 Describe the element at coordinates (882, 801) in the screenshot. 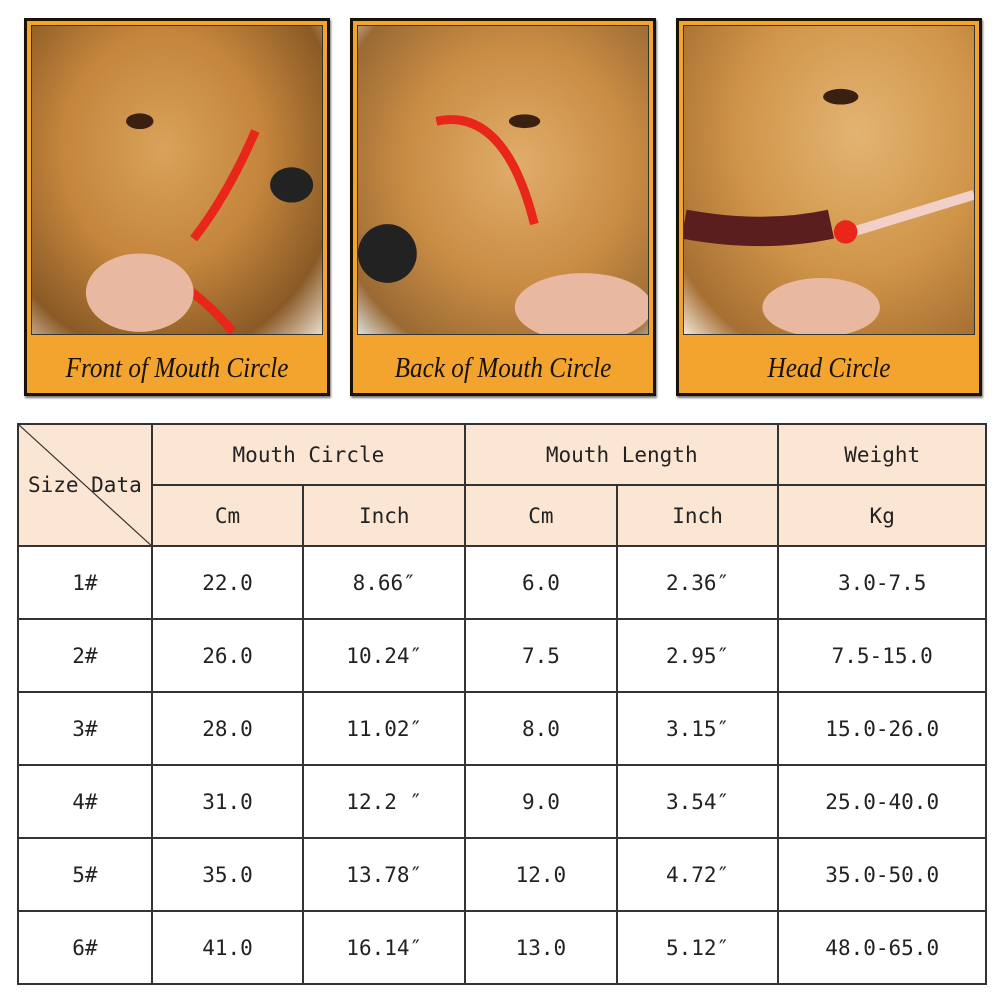

I see `value-cell: 25.0-40.0` at that location.